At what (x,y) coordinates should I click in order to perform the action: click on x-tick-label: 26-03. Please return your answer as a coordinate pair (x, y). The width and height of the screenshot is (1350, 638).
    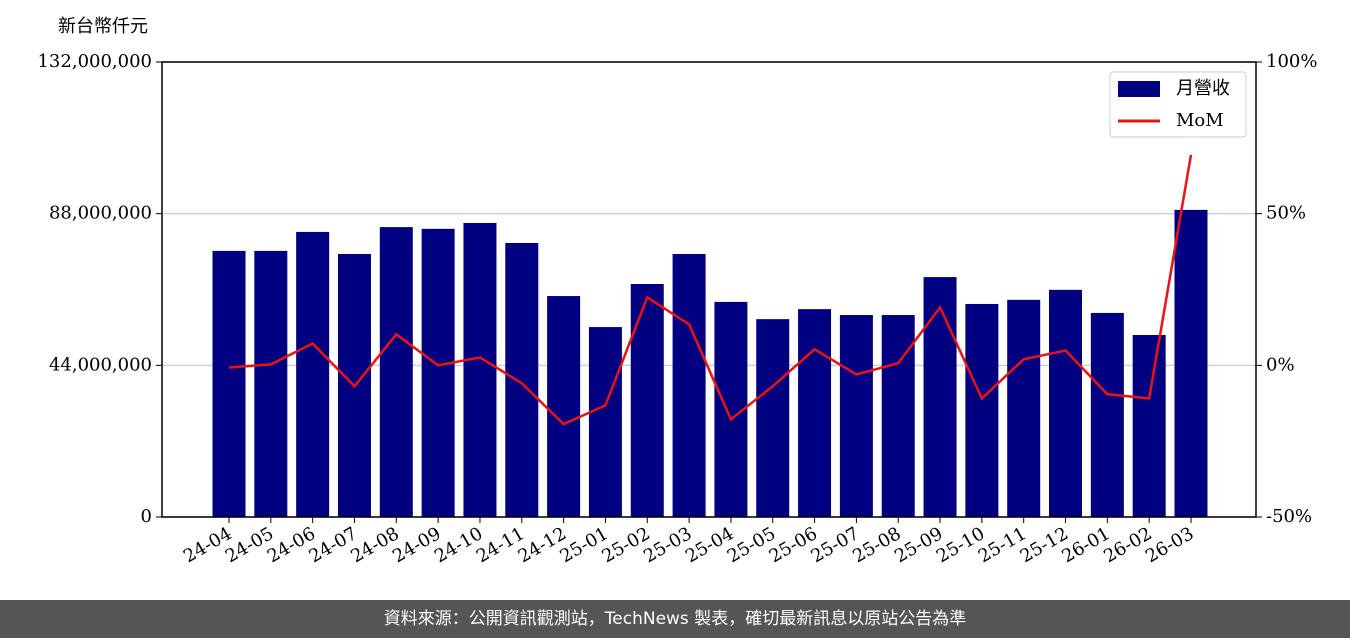
    Looking at the image, I should click on (1169, 545).